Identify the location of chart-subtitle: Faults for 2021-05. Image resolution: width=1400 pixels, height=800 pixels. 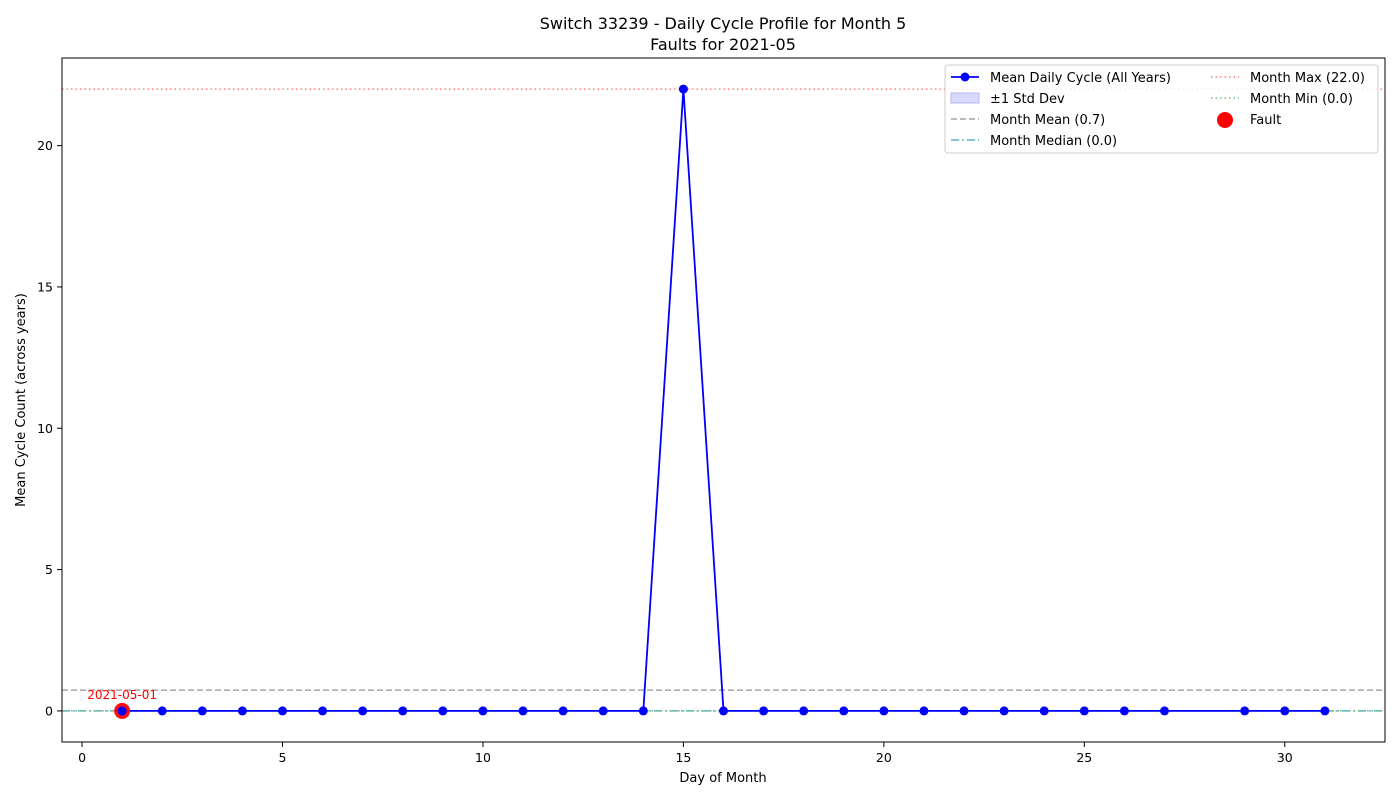
(723, 44).